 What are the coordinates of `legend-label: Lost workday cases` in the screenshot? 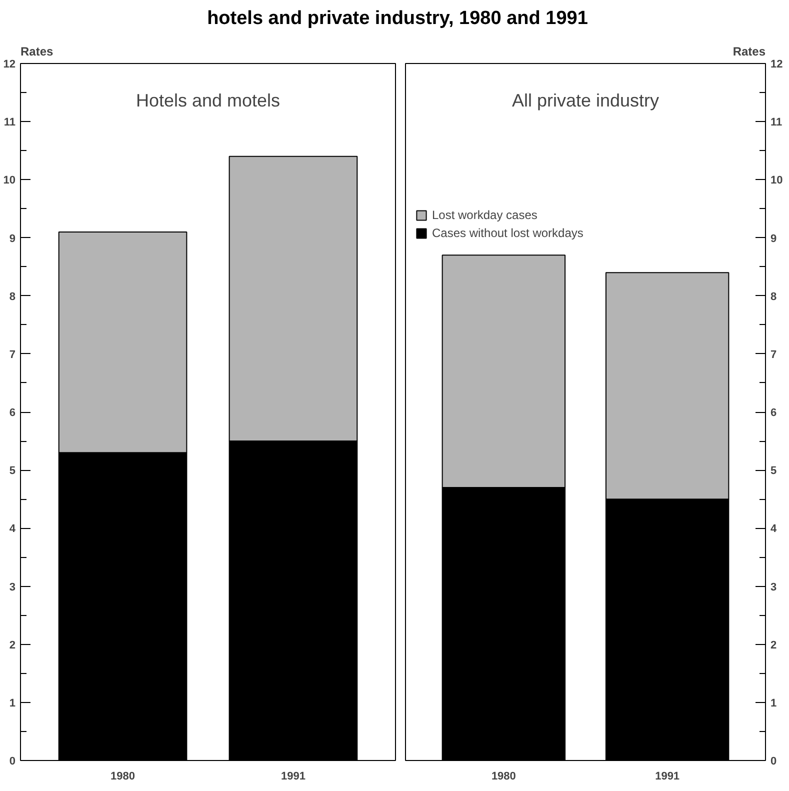 It's located at (485, 215).